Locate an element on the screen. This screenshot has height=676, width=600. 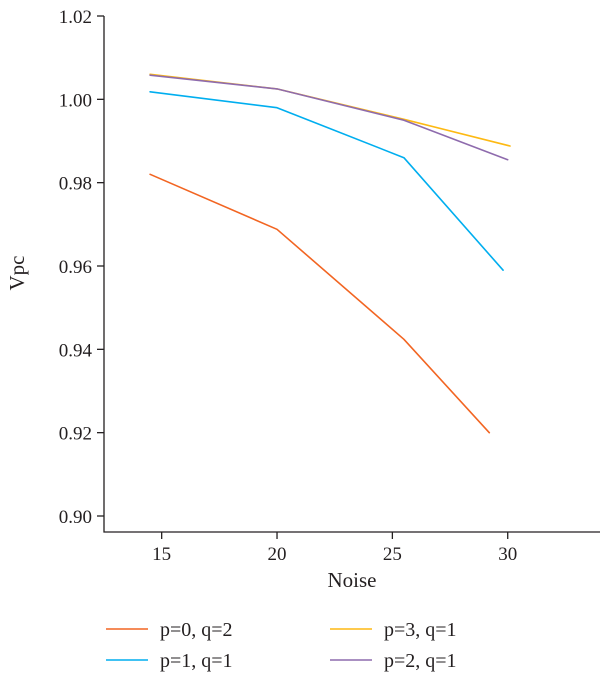
y-tick-label: 0.92 is located at coordinates (75, 434).